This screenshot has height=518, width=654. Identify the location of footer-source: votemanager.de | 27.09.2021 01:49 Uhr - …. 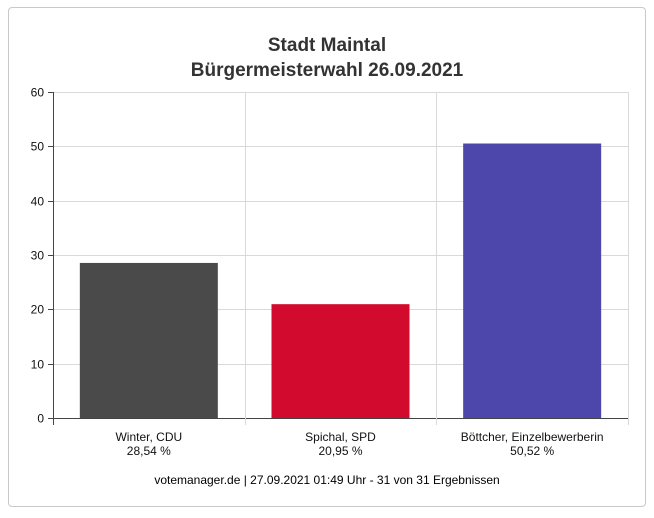
(327, 480).